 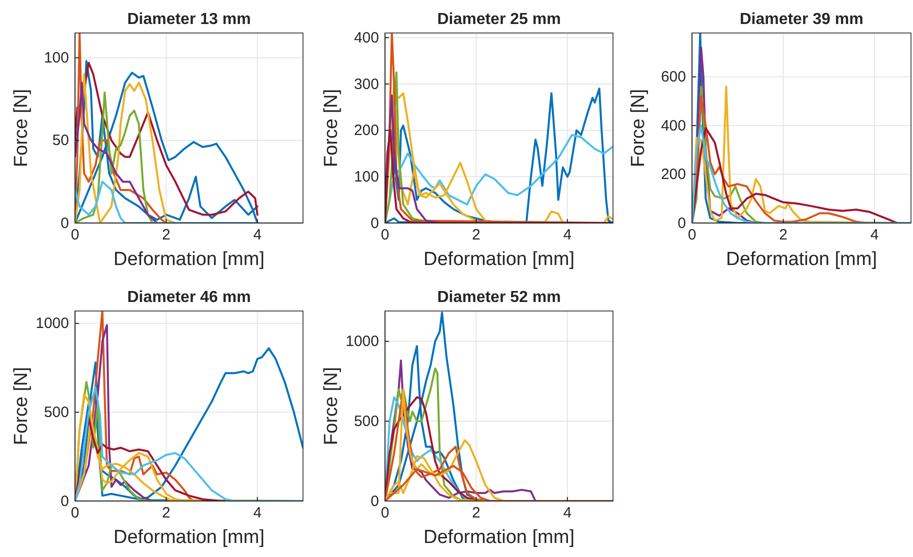 I want to click on chart-title: Diameter 13 mm, so click(x=189, y=19).